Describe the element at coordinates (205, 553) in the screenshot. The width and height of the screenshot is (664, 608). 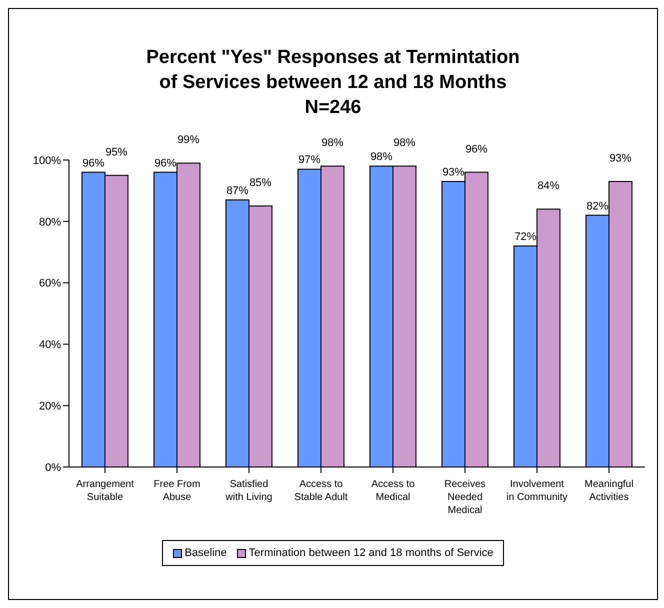
I see `legend-label: Baseline` at that location.